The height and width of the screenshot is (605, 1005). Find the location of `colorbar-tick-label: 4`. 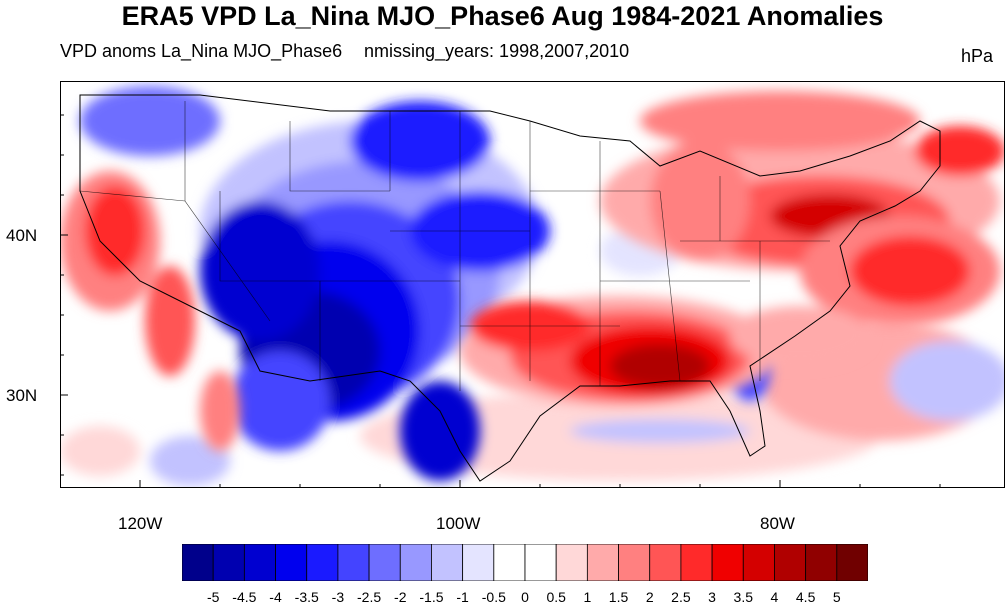

colorbar-tick-label: 4 is located at coordinates (774, 597).